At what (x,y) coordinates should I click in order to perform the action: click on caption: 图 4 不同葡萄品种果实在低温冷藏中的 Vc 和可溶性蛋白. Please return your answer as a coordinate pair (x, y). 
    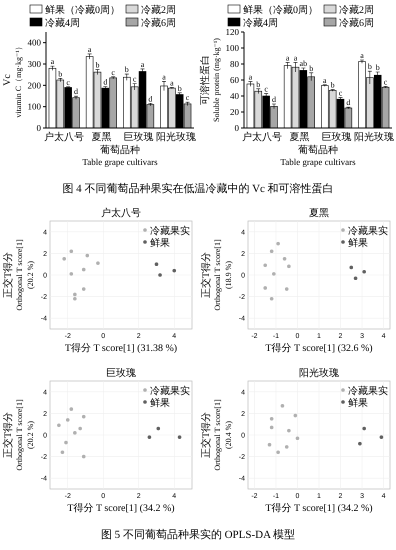
    Looking at the image, I should click on (198, 188).